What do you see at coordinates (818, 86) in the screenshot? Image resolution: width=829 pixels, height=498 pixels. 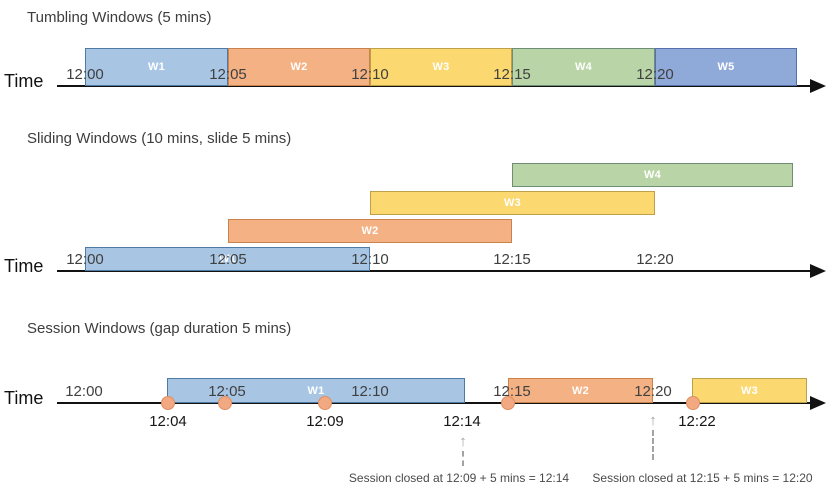 I see `tumbling-timeline-arrowhead-icon` at bounding box center [818, 86].